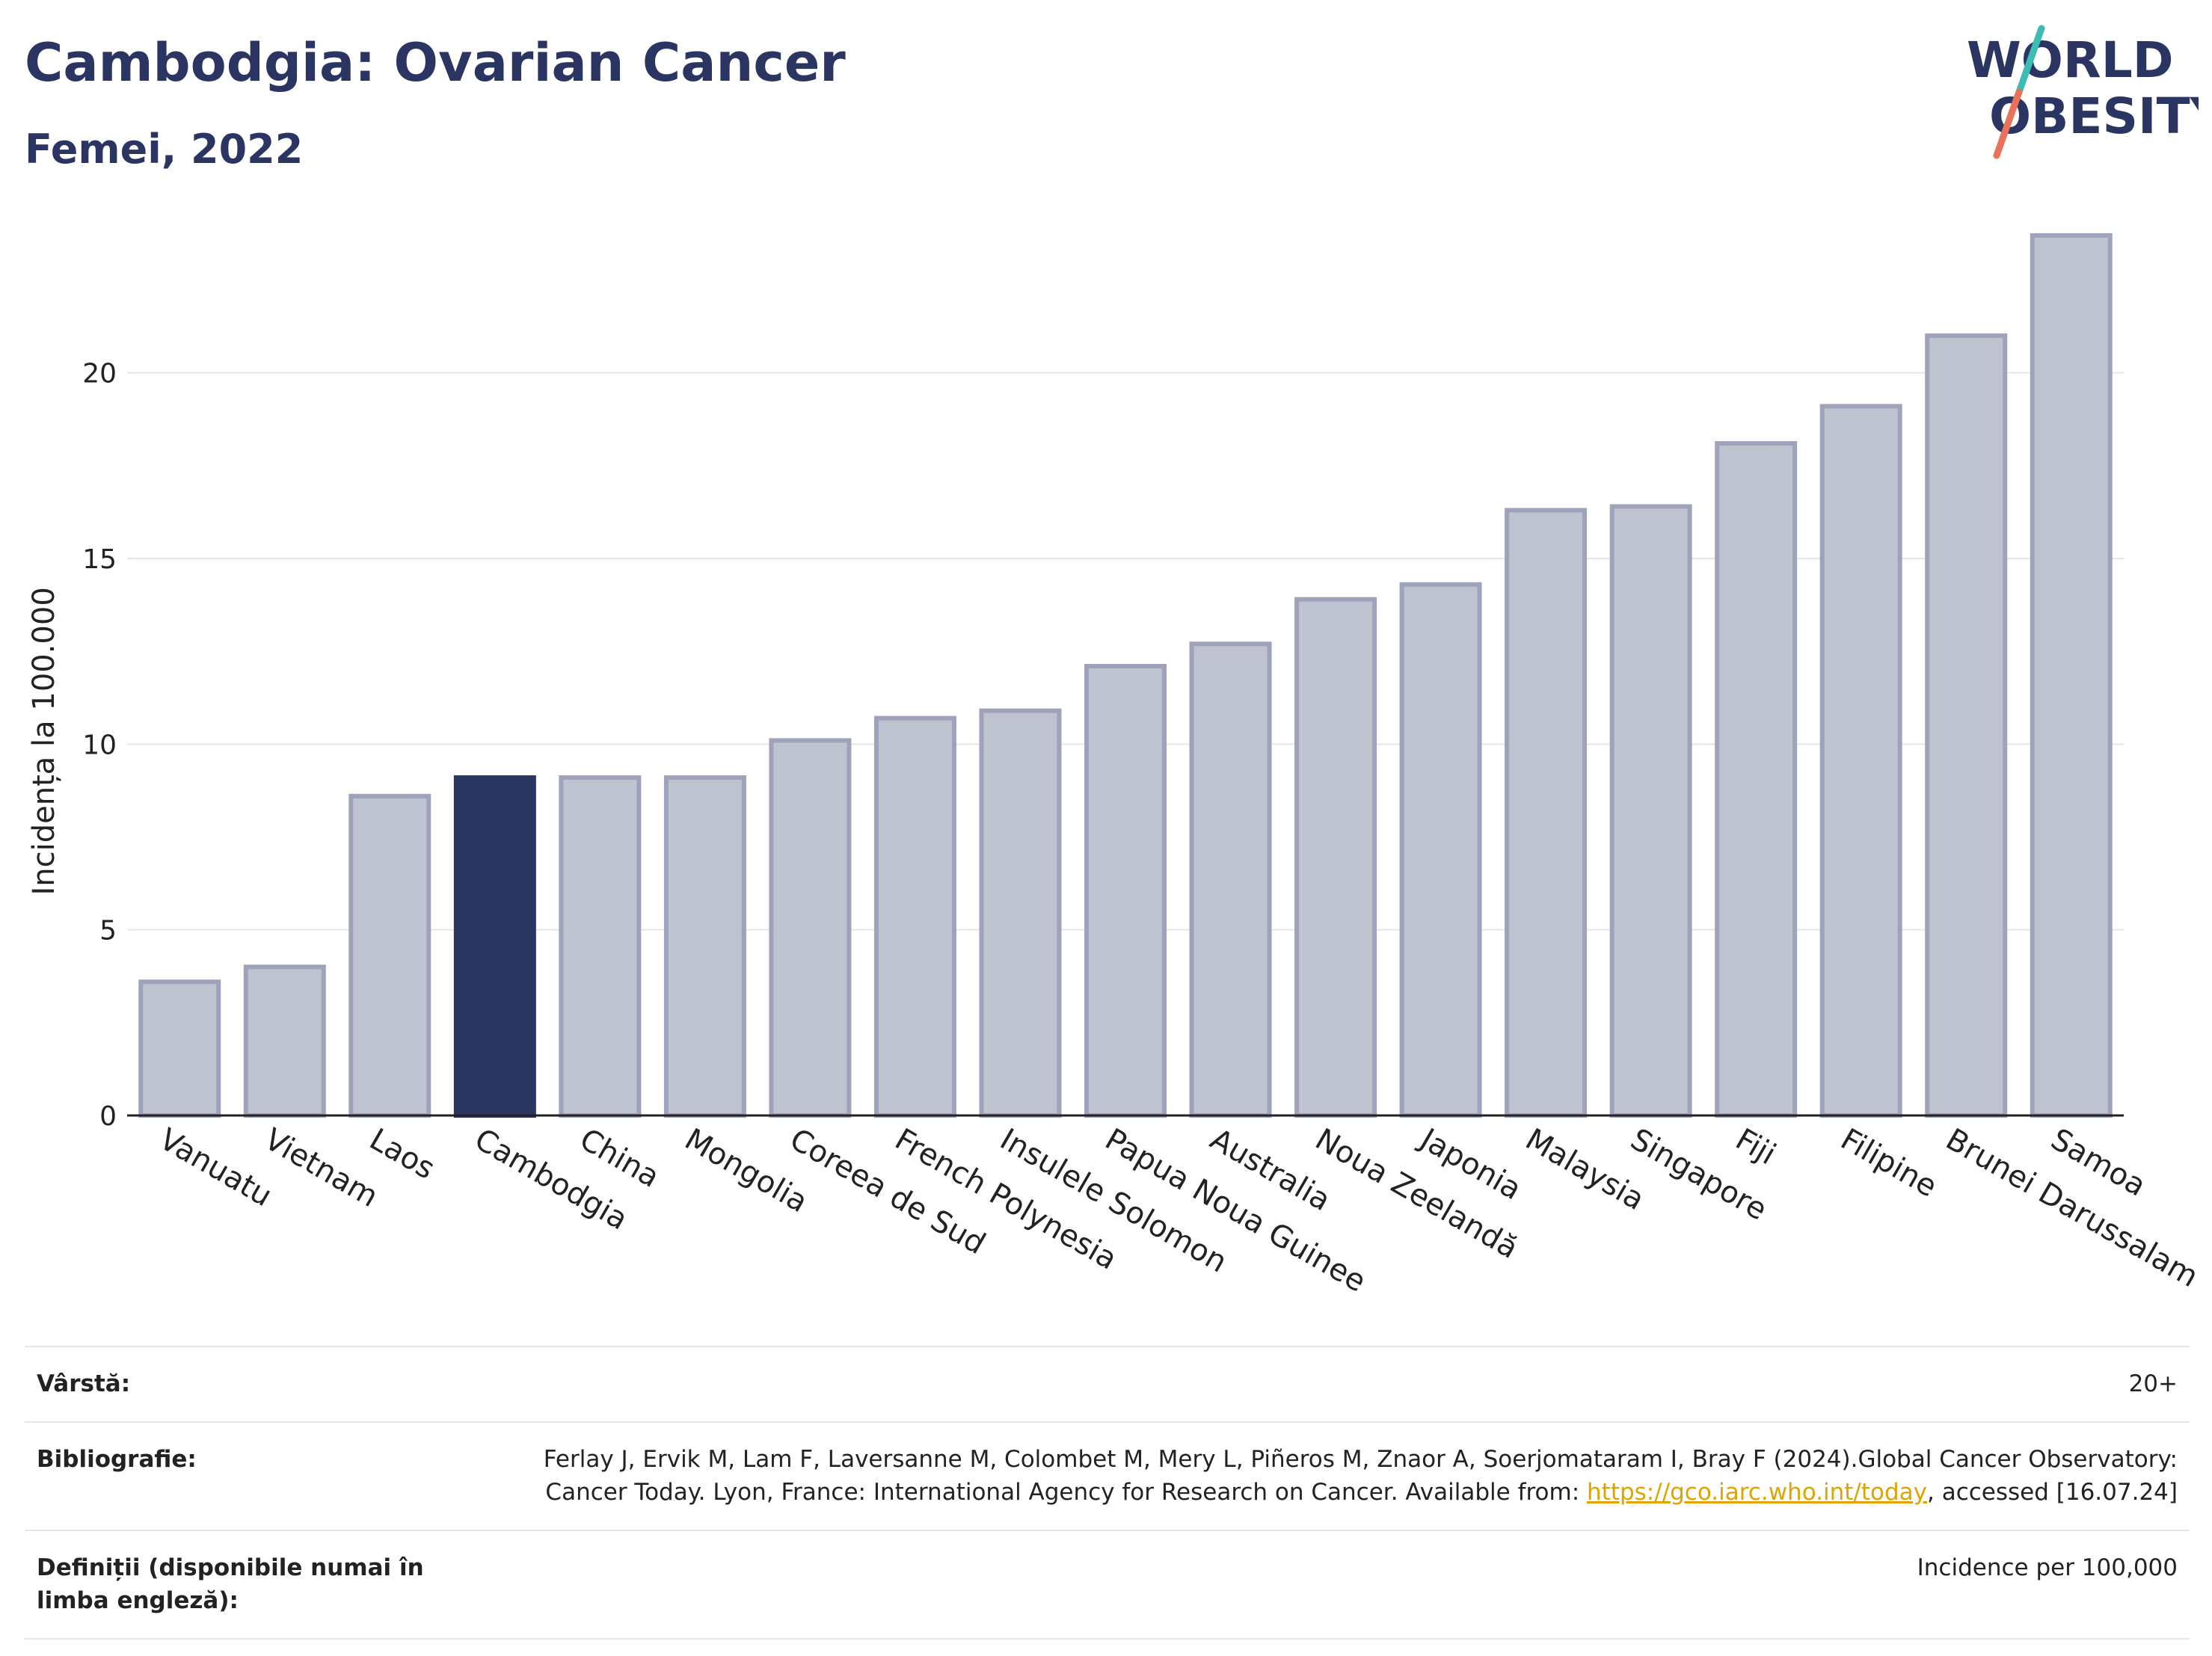  Describe the element at coordinates (99, 745) in the screenshot. I see `y-tick-label: 10` at that location.